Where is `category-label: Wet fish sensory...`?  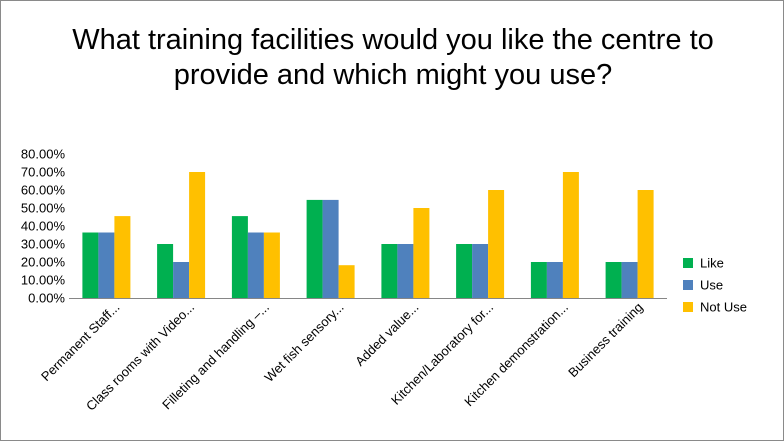 category-label: Wet fish sensory... is located at coordinates (303, 342).